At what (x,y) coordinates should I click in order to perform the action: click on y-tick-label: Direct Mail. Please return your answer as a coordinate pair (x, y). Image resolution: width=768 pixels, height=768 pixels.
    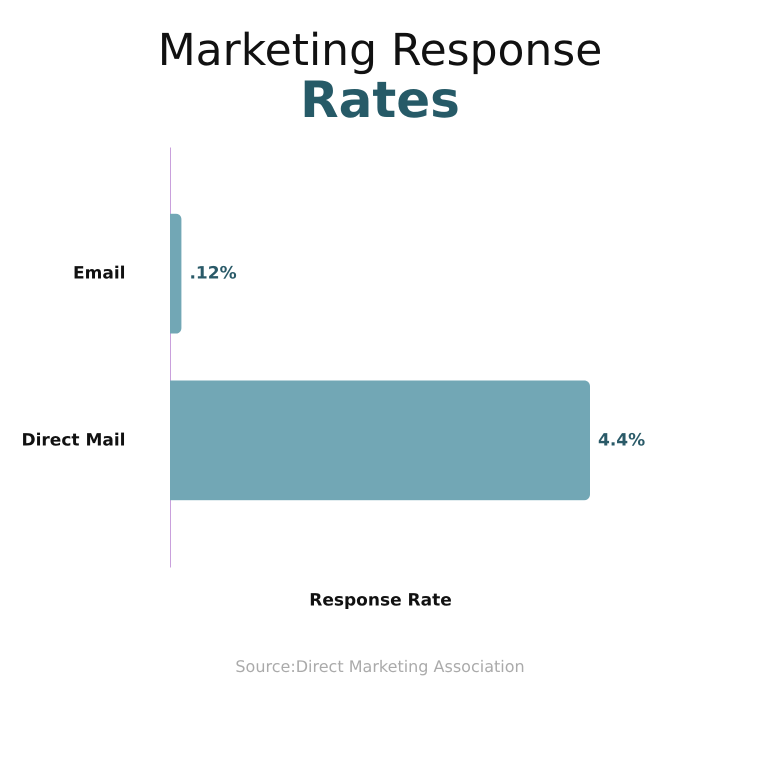
    Looking at the image, I should click on (73, 440).